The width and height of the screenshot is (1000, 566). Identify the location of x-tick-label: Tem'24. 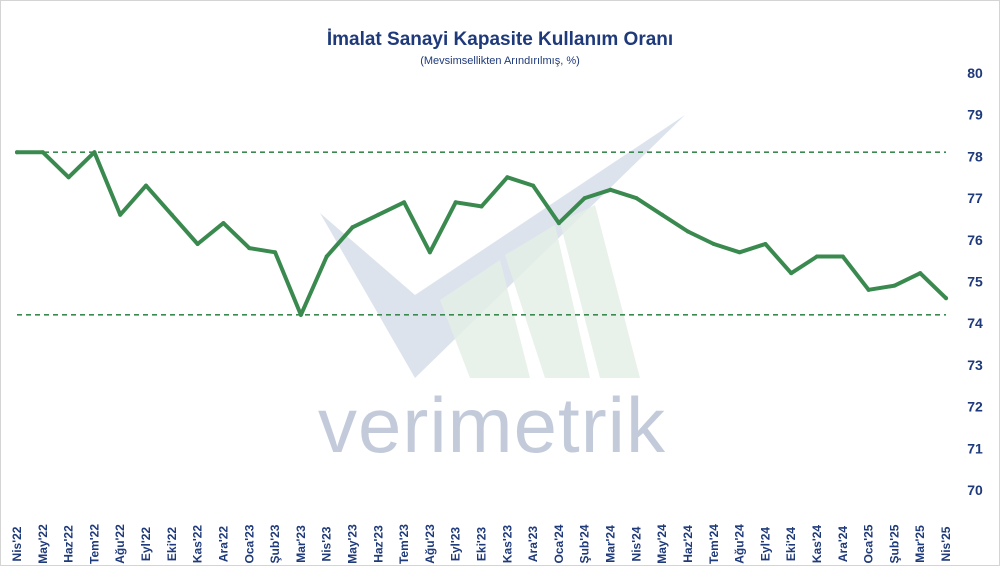
(714, 544).